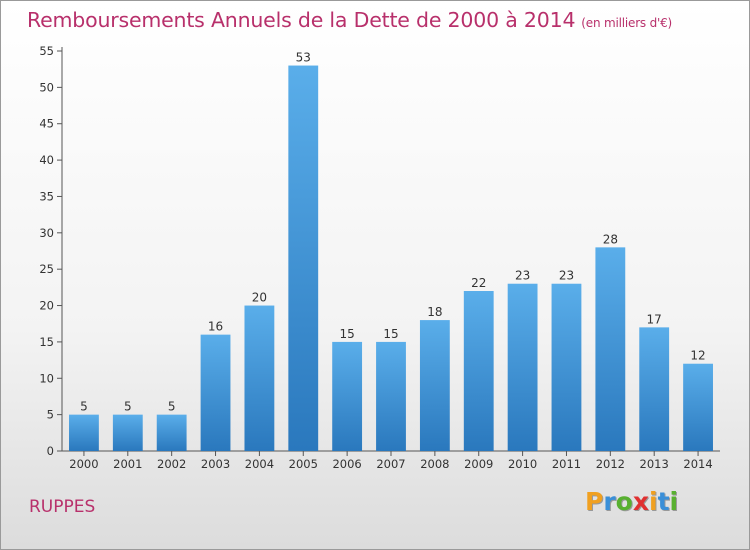 This screenshot has width=750, height=550. What do you see at coordinates (434, 312) in the screenshot?
I see `data-label: 18` at bounding box center [434, 312].